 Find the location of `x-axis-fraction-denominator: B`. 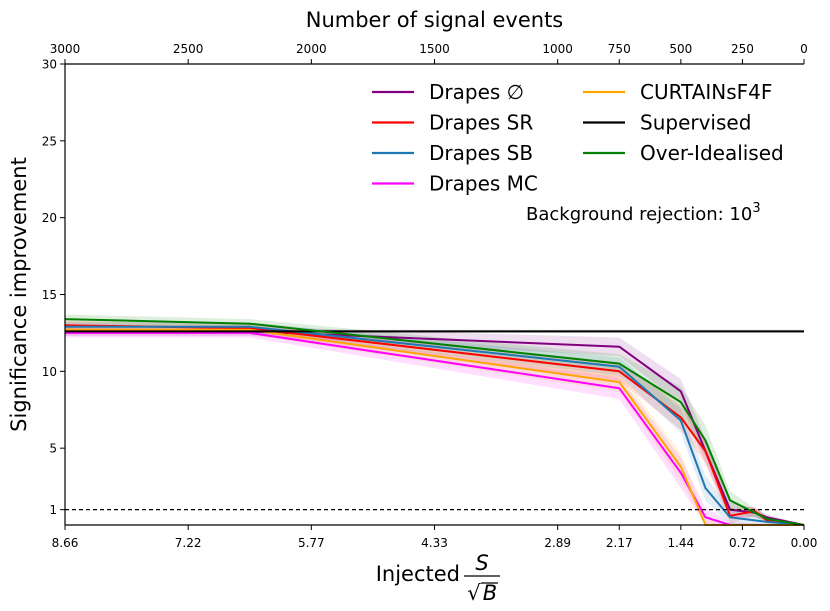

x-axis-fraction-denominator: B is located at coordinates (490, 593).